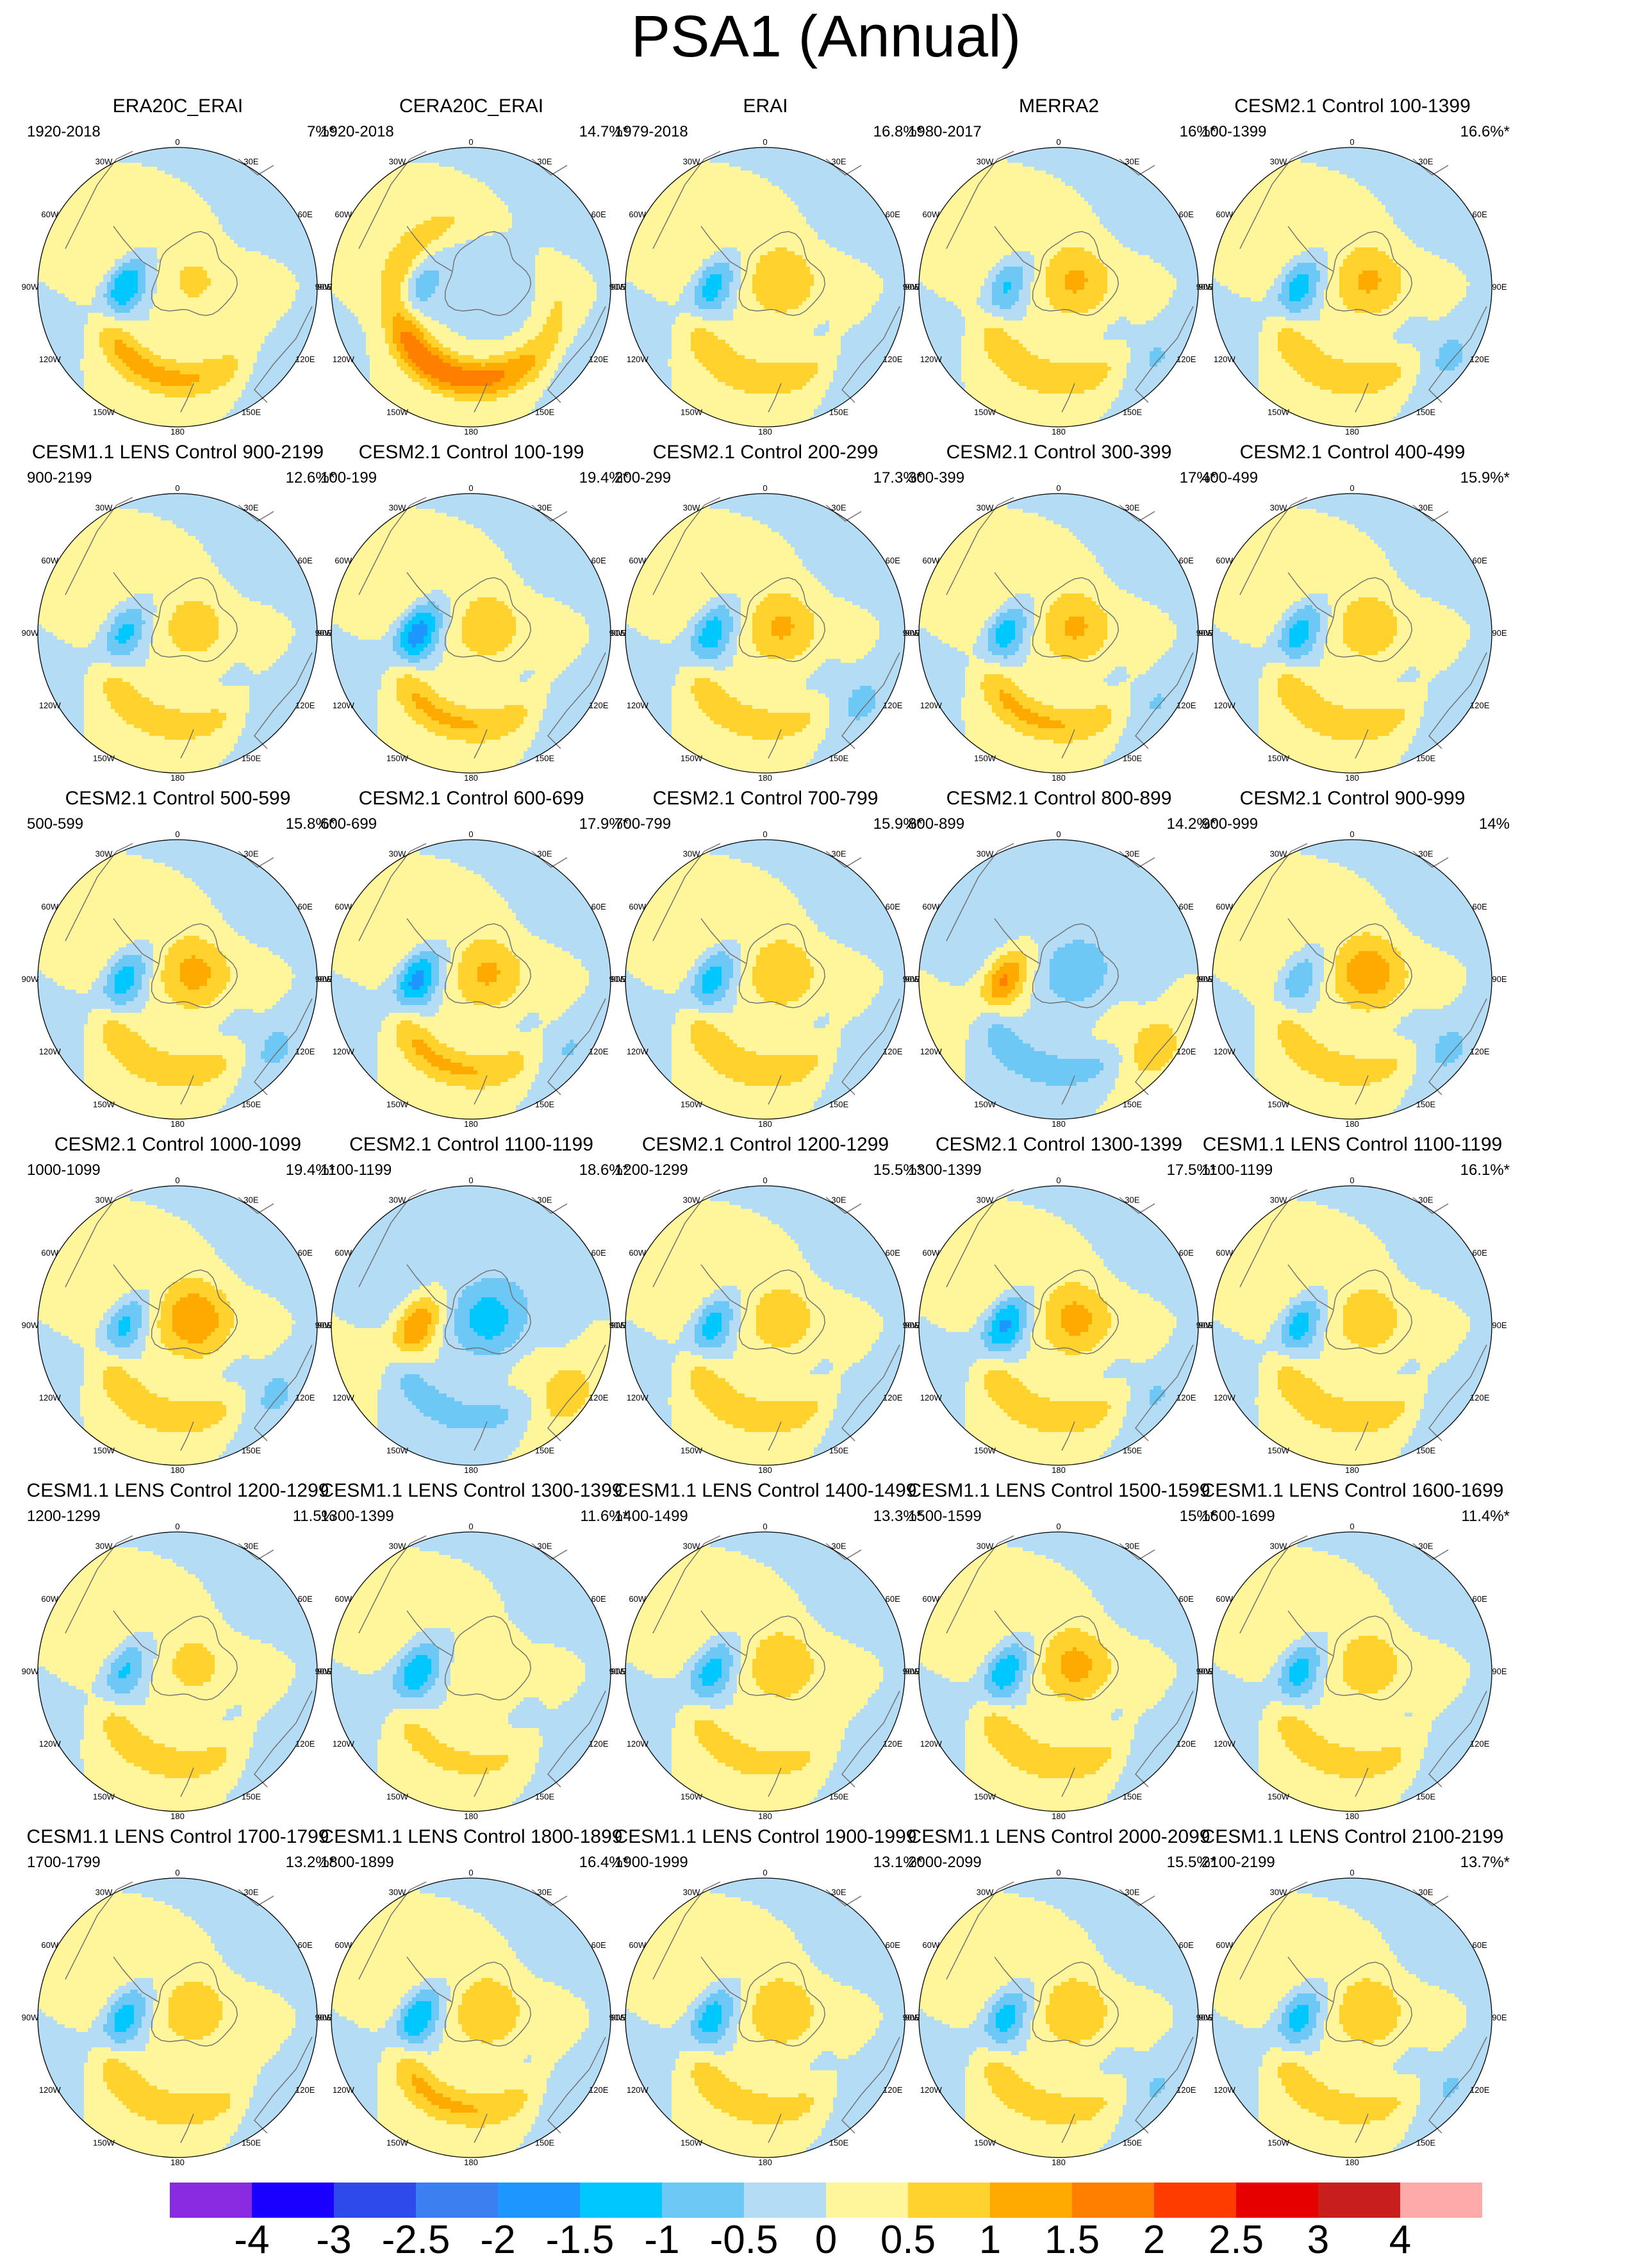 The height and width of the screenshot is (2262, 1652). What do you see at coordinates (580, 2240) in the screenshot?
I see `colorbar-tick-label: -1.5` at bounding box center [580, 2240].